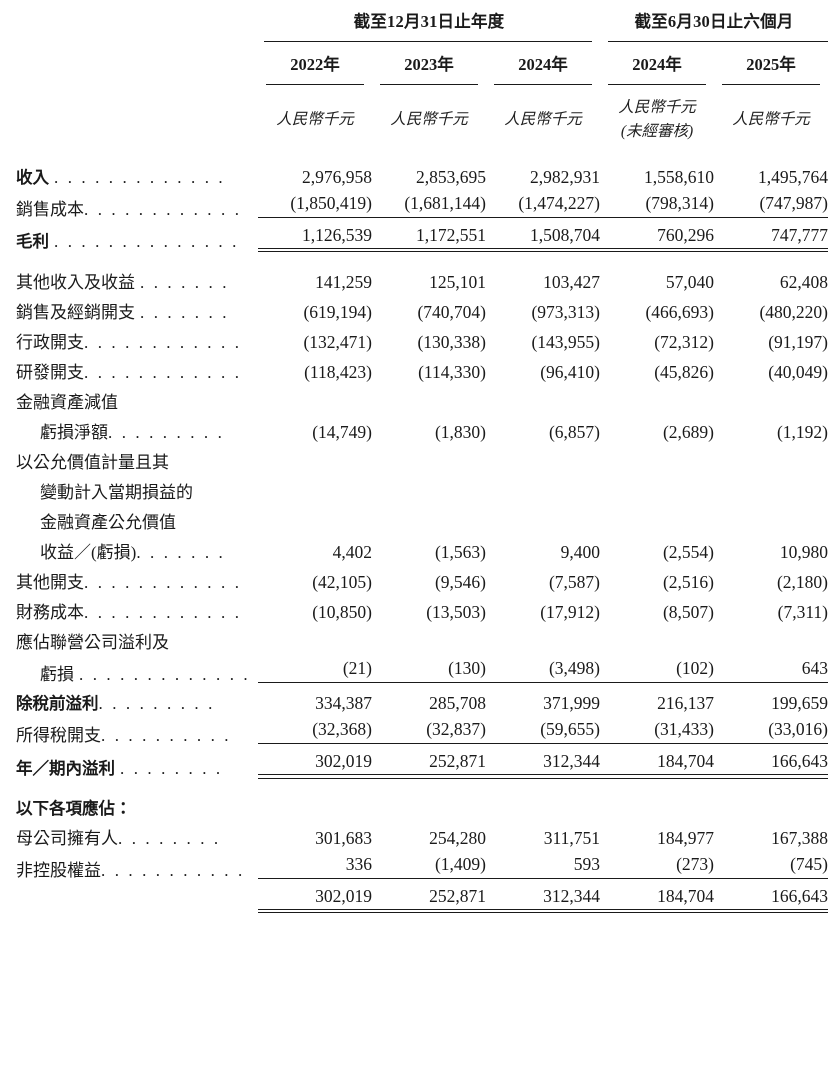 The width and height of the screenshot is (840, 1085). Describe the element at coordinates (657, 66) in the screenshot. I see `header-year-2024-interim: 2024年` at that location.